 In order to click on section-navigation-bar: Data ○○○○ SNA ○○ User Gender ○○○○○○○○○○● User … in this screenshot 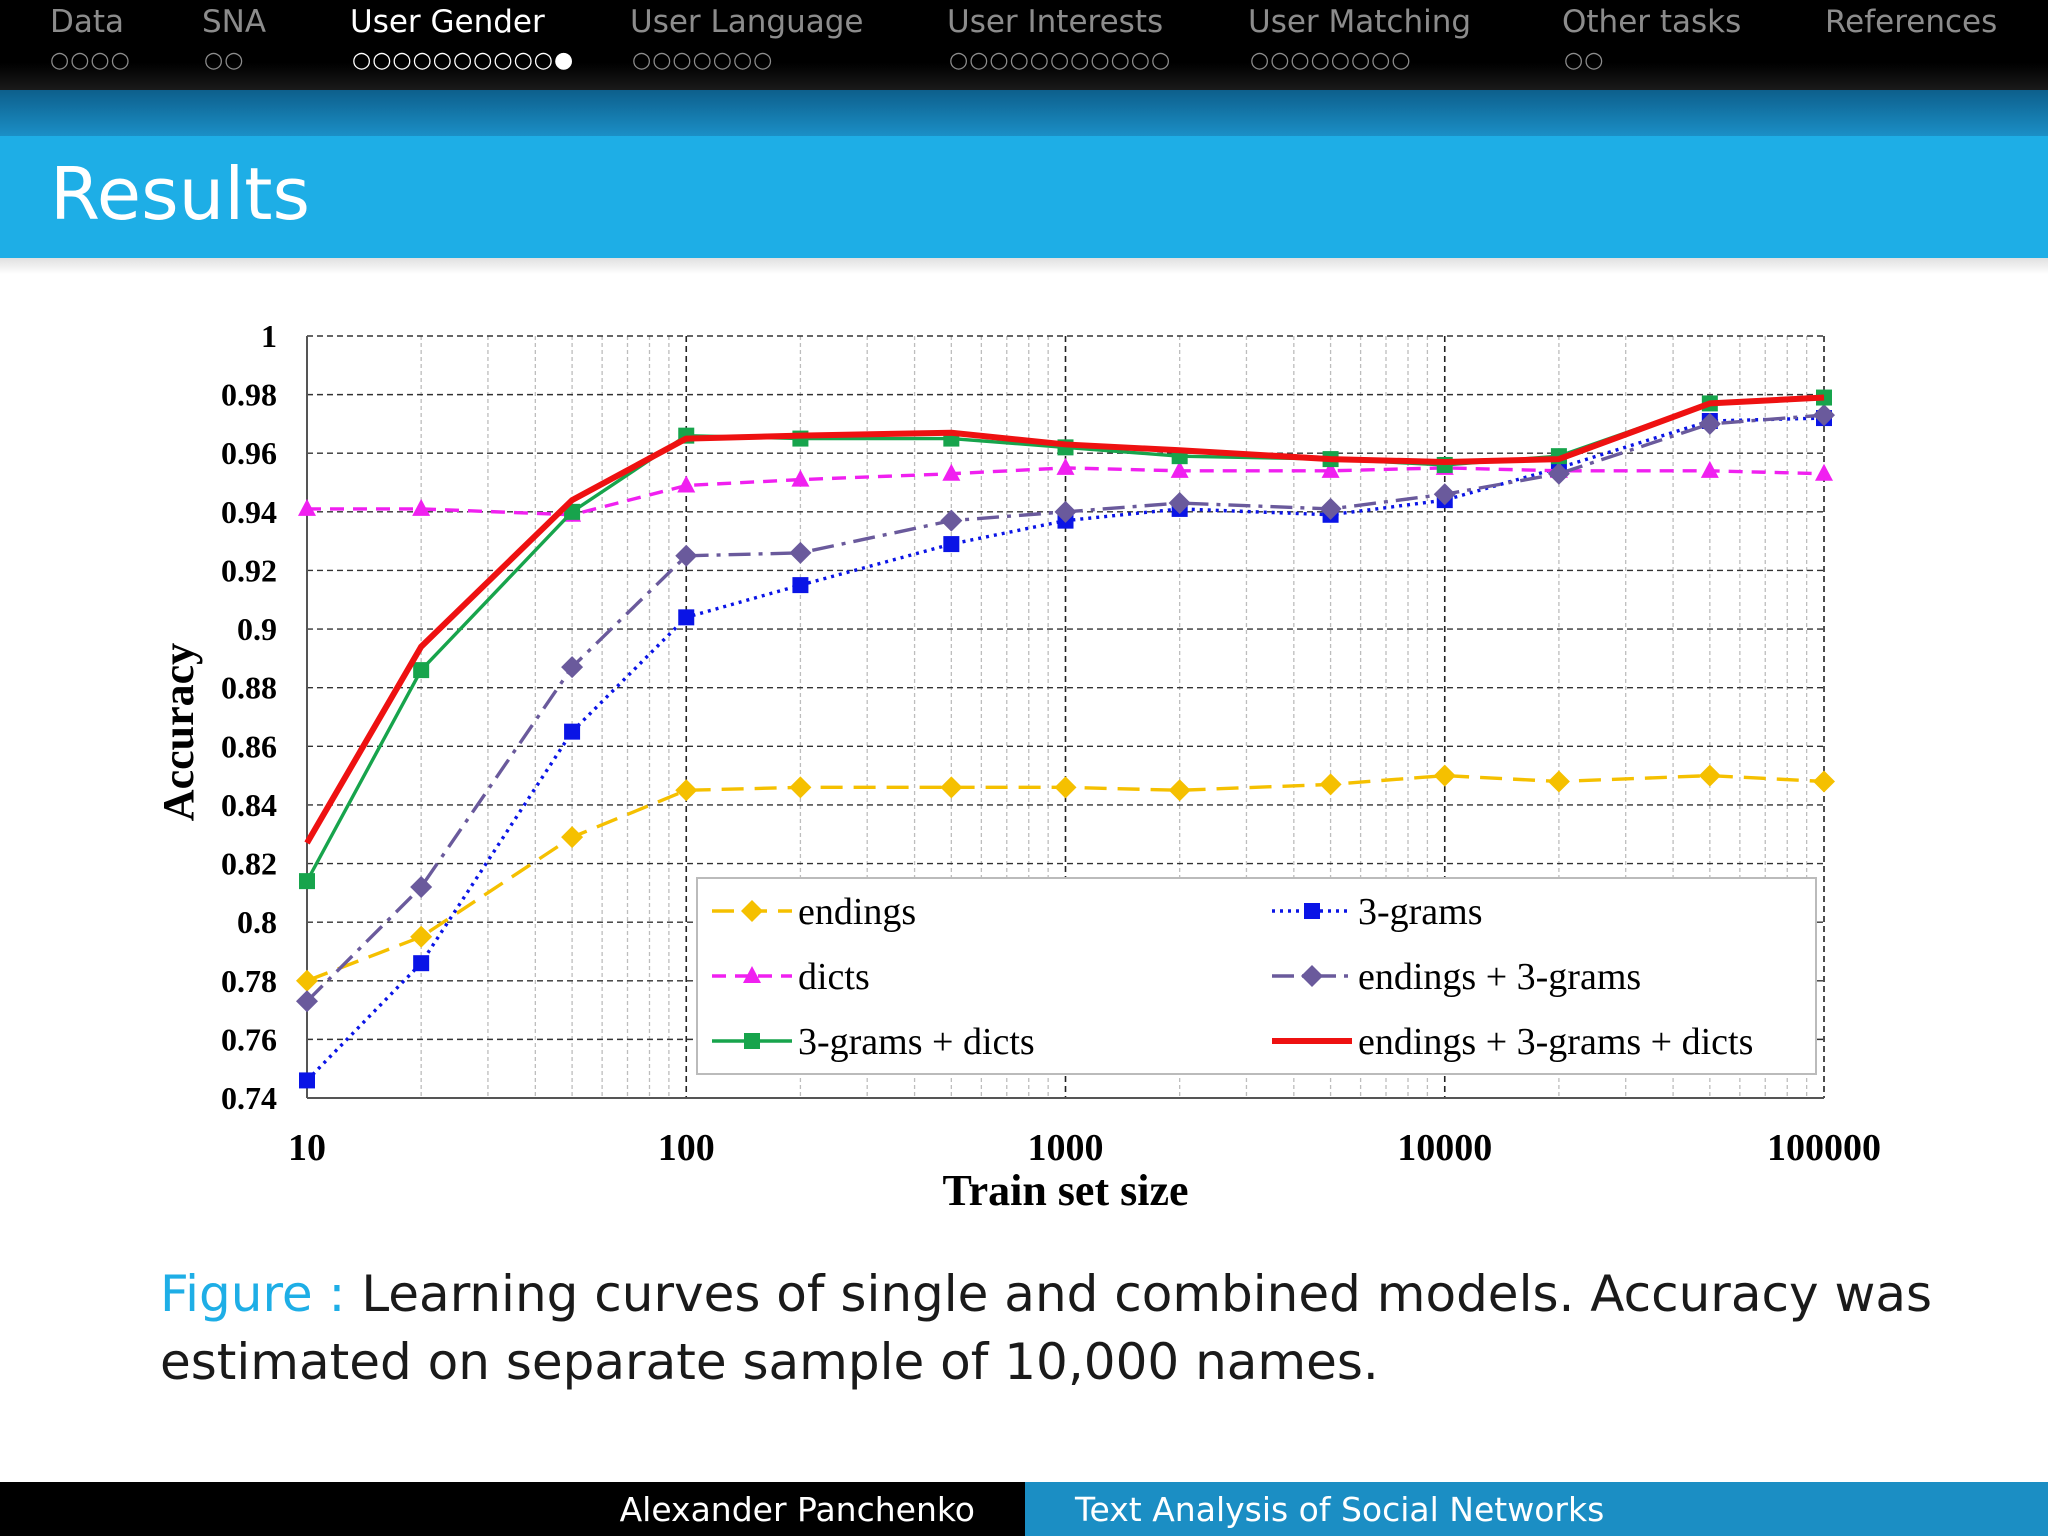, I will do `click(1024, 45)`.